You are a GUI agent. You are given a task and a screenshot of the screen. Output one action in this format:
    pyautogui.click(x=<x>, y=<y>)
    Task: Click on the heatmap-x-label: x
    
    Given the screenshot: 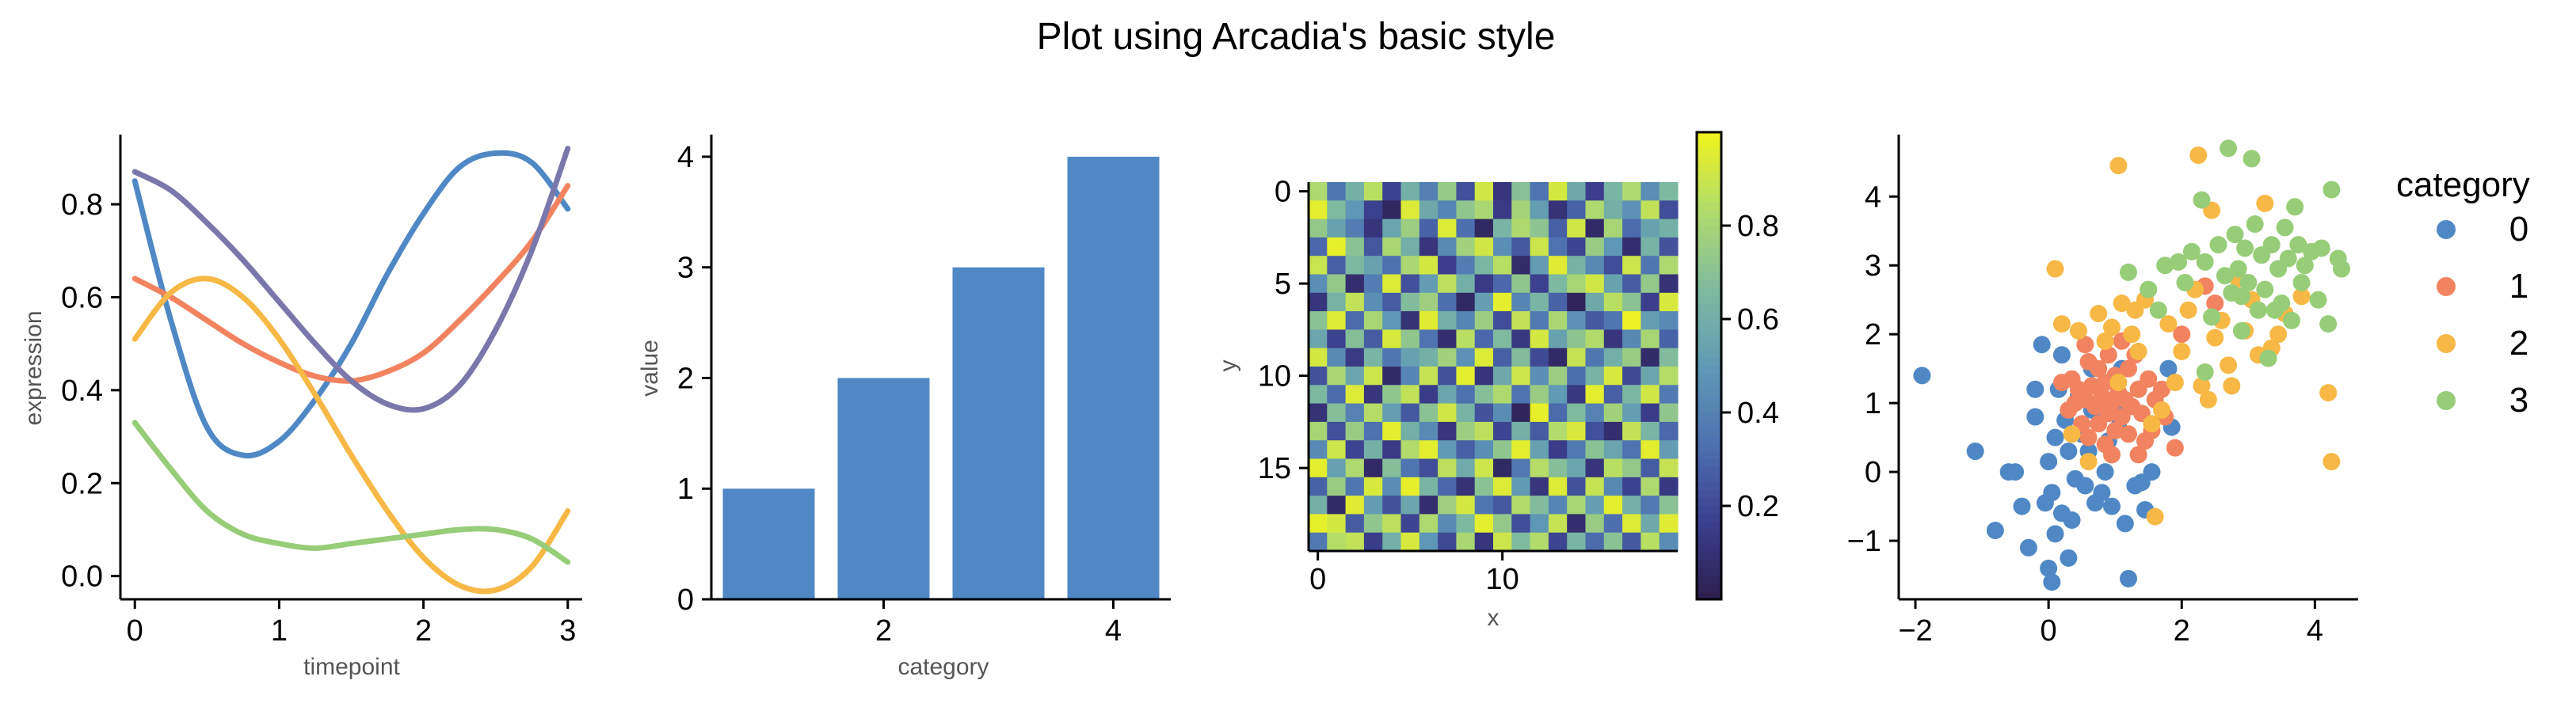 What is the action you would take?
    pyautogui.click(x=1493, y=618)
    